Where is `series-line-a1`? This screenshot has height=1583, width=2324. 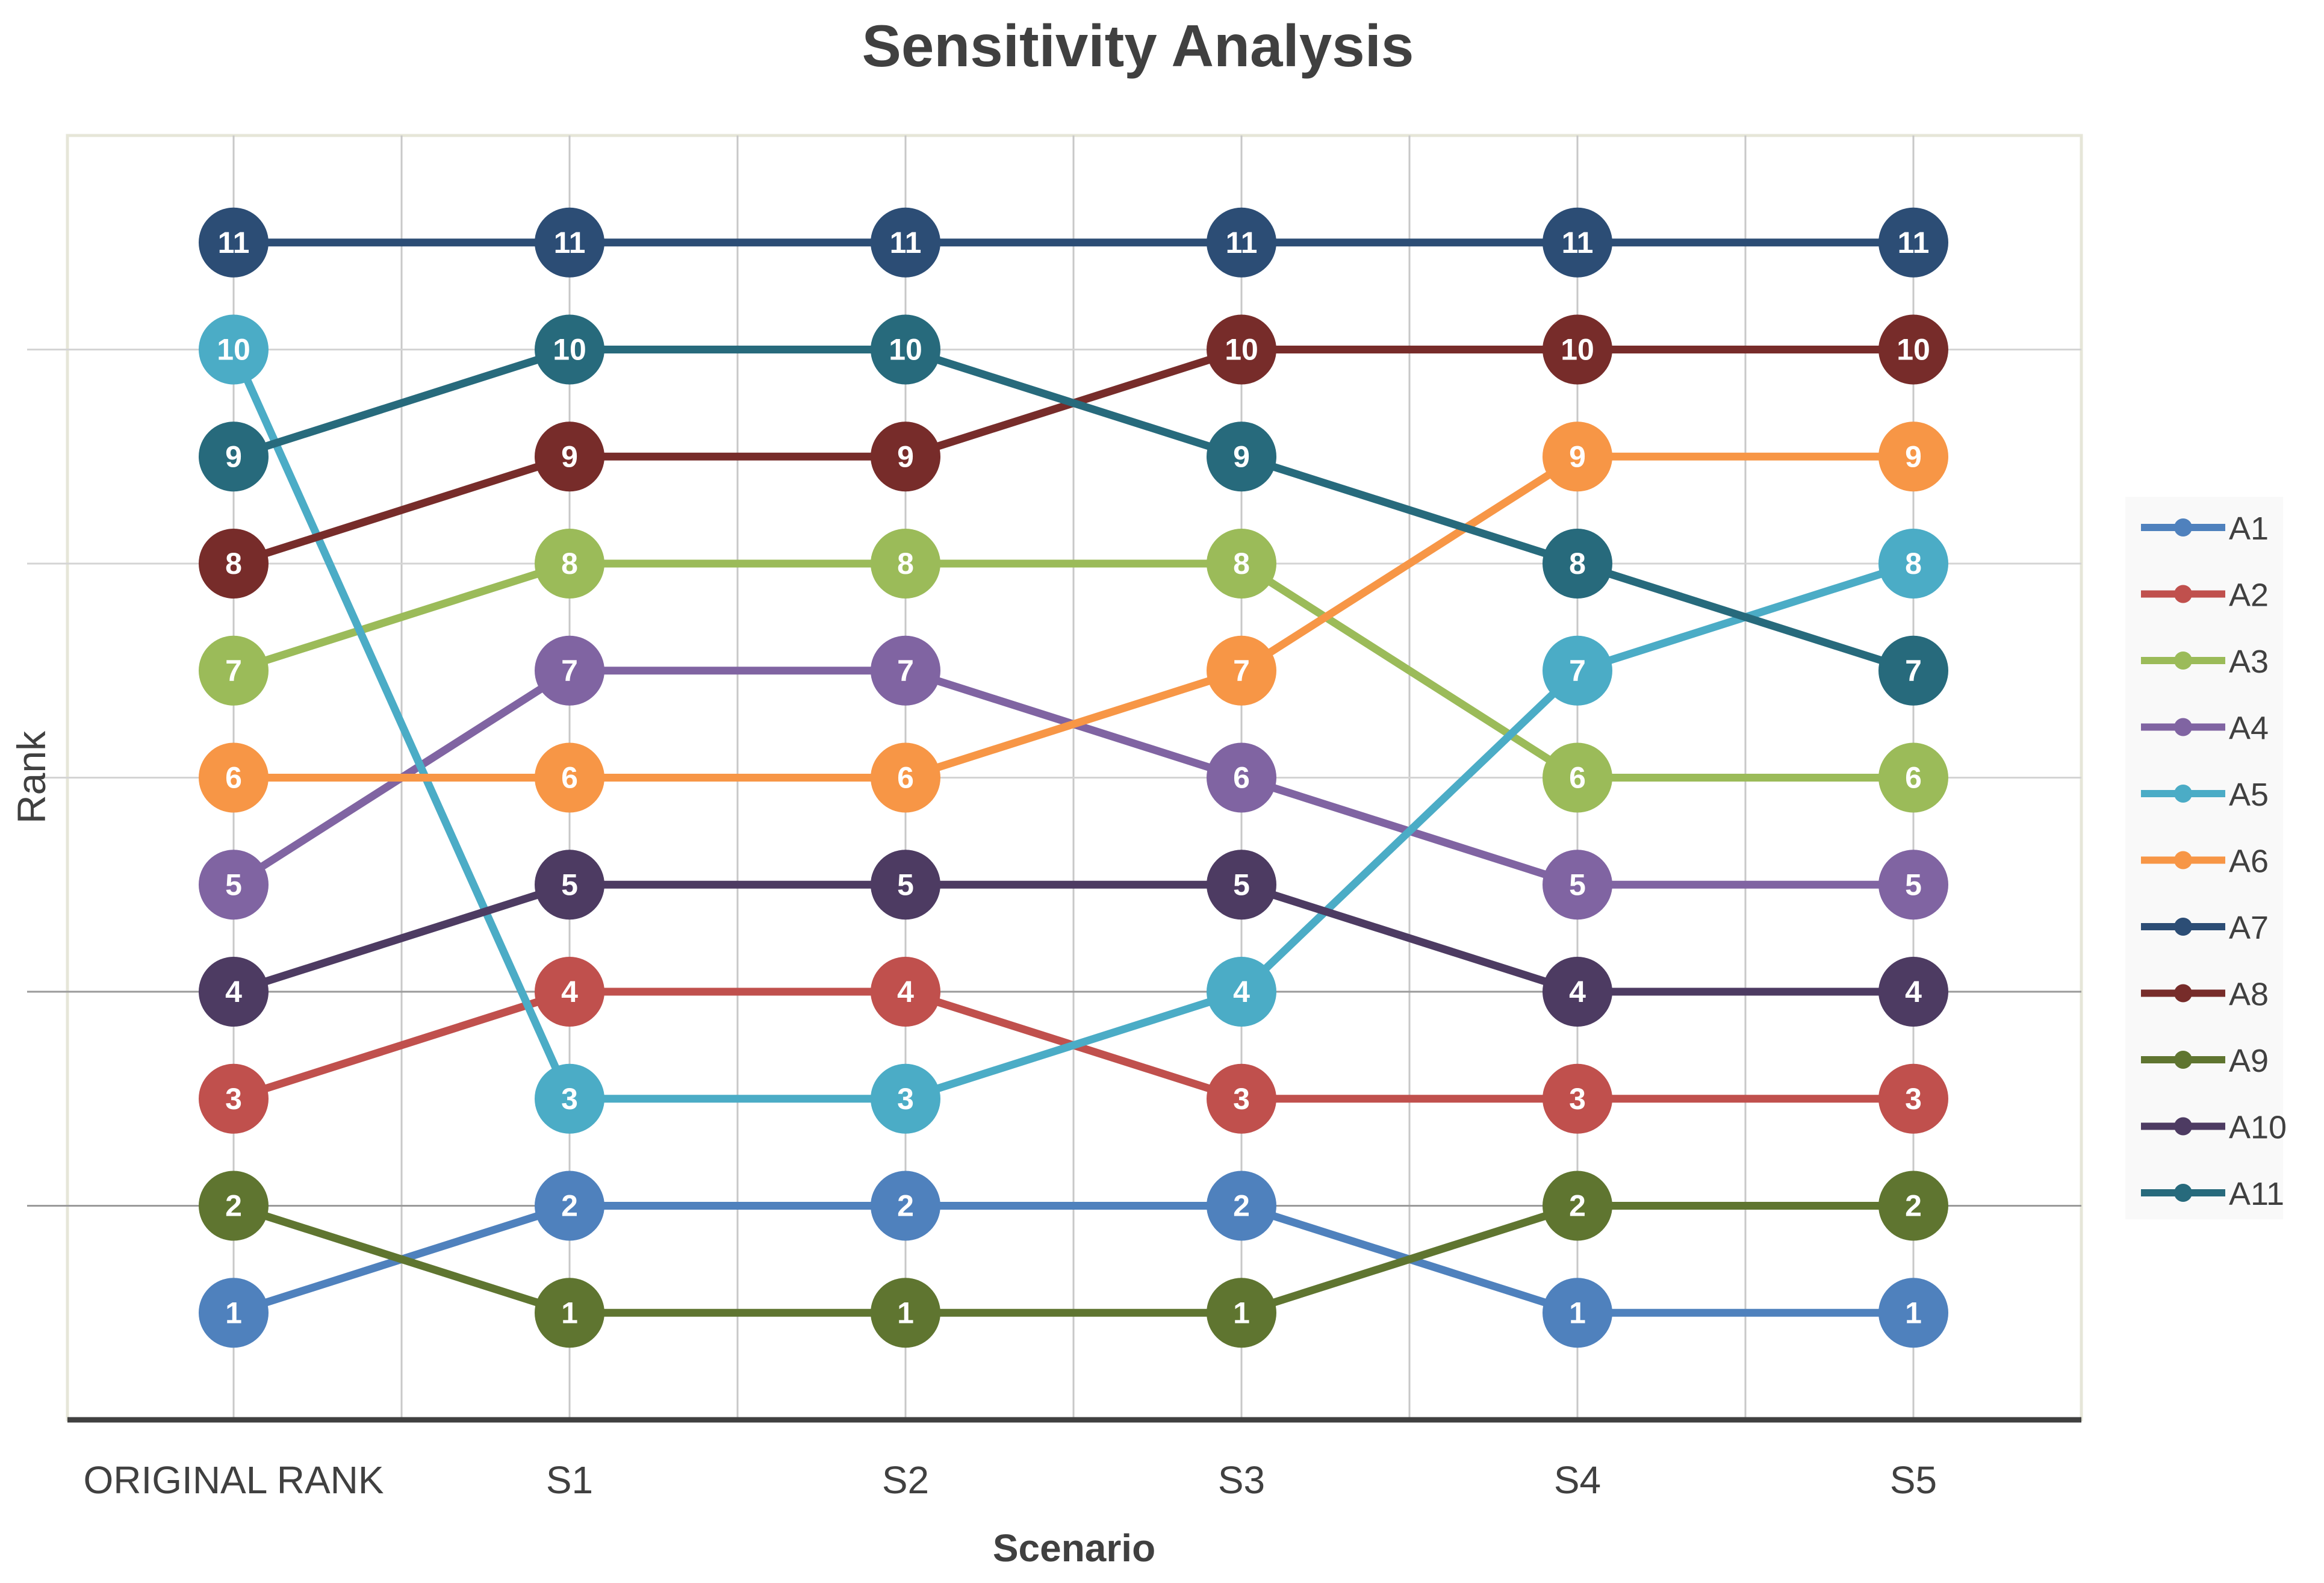 series-line-a1 is located at coordinates (1073, 1259).